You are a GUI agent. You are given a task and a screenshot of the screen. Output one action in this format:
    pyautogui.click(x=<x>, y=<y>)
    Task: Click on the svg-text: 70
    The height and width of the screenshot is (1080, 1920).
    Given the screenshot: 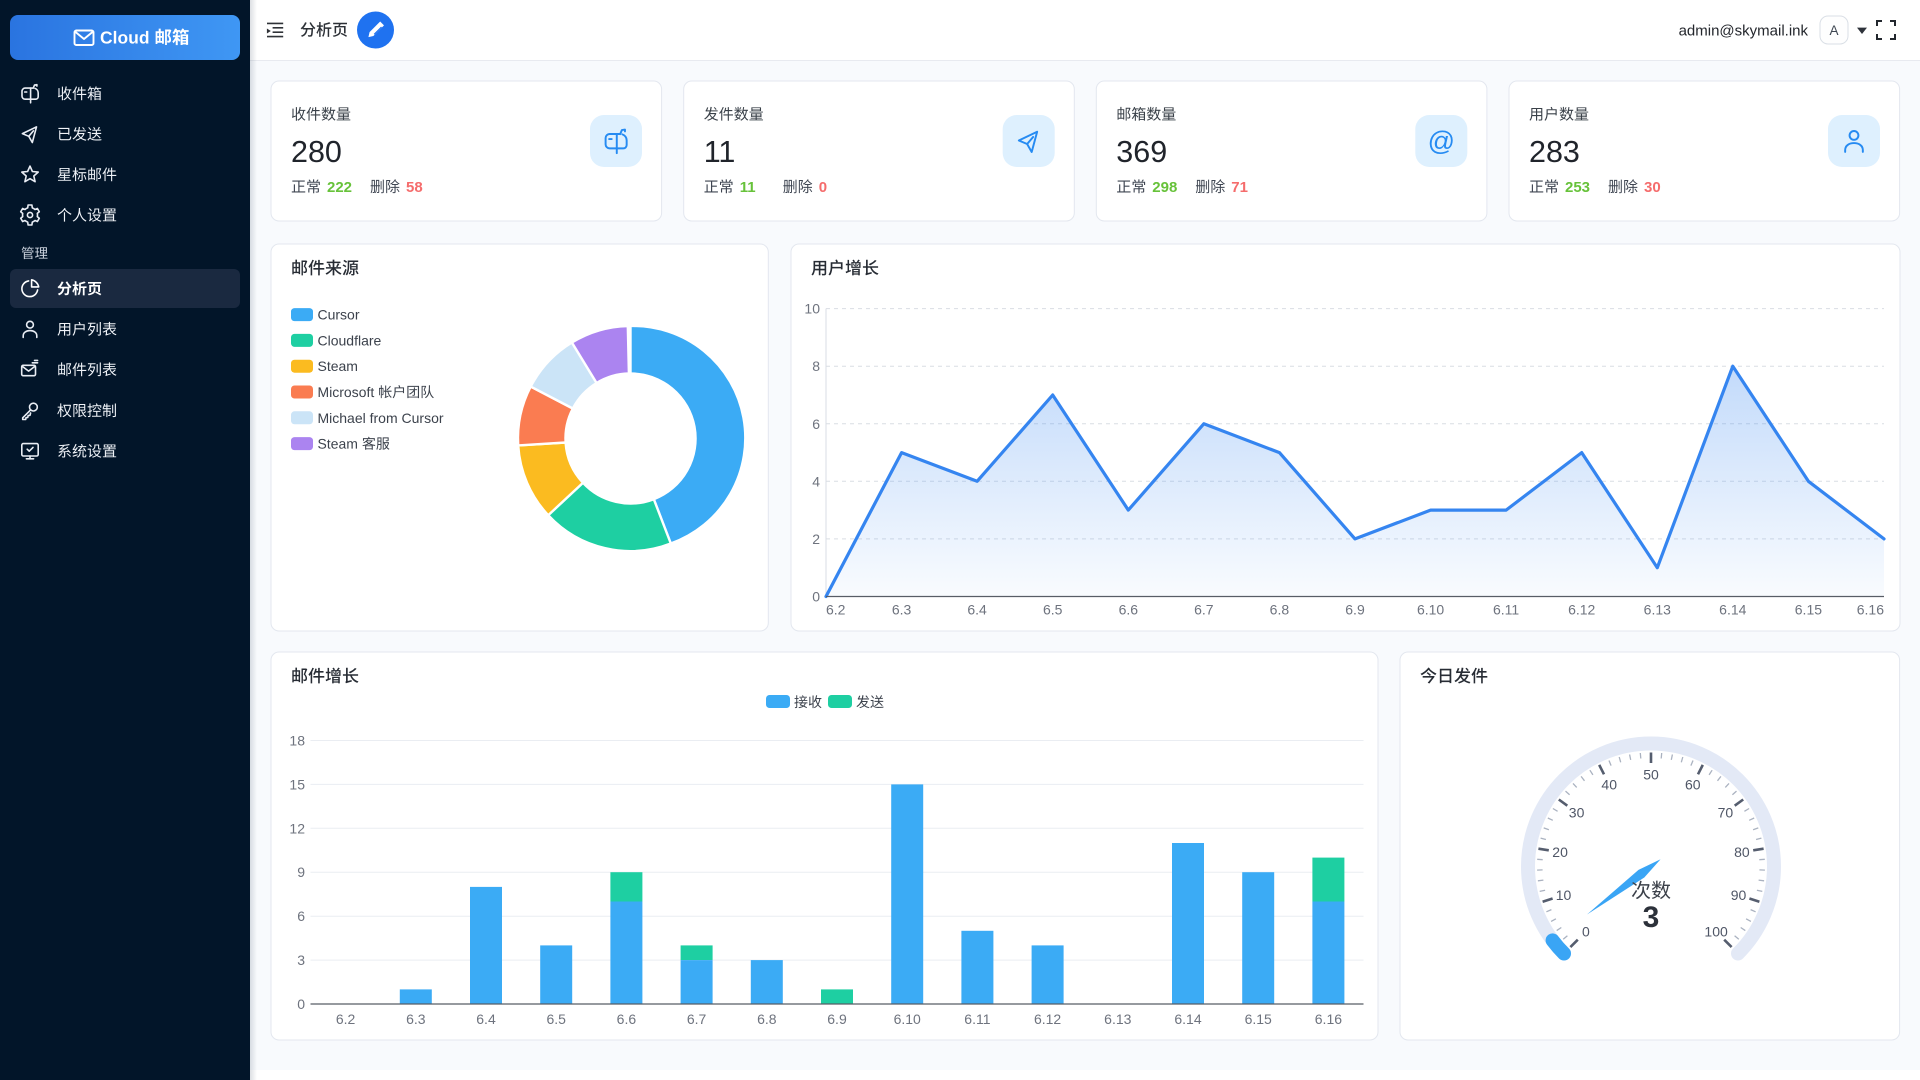 What is the action you would take?
    pyautogui.click(x=1726, y=812)
    